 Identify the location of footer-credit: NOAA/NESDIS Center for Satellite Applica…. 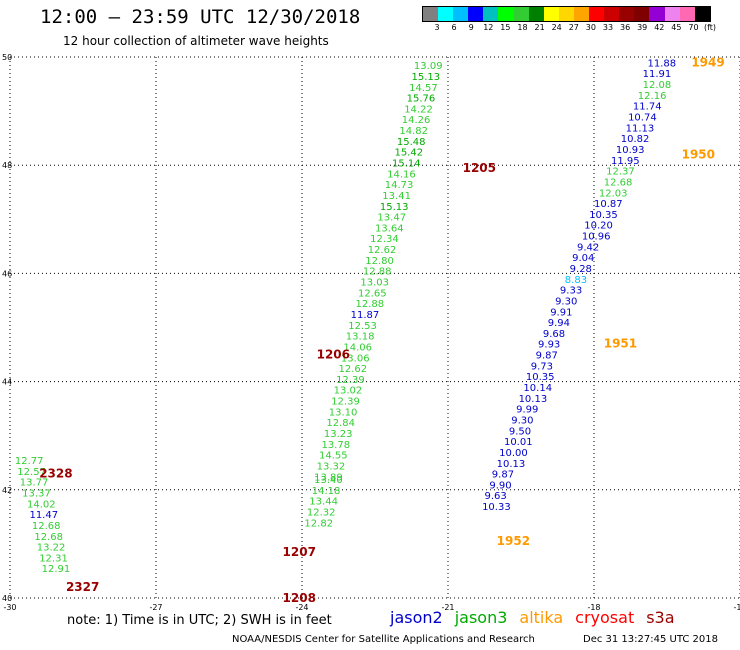
(383, 639).